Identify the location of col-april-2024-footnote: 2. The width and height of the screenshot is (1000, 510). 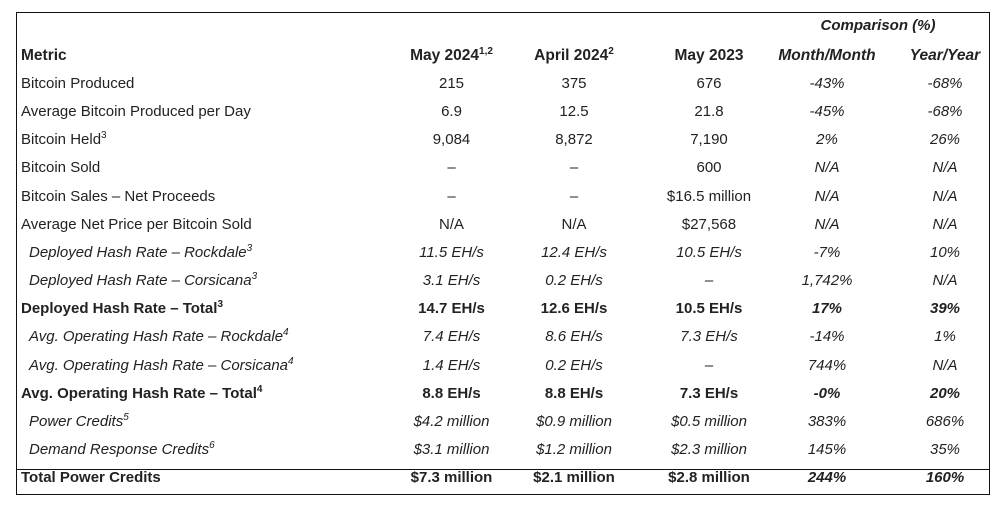
(611, 51).